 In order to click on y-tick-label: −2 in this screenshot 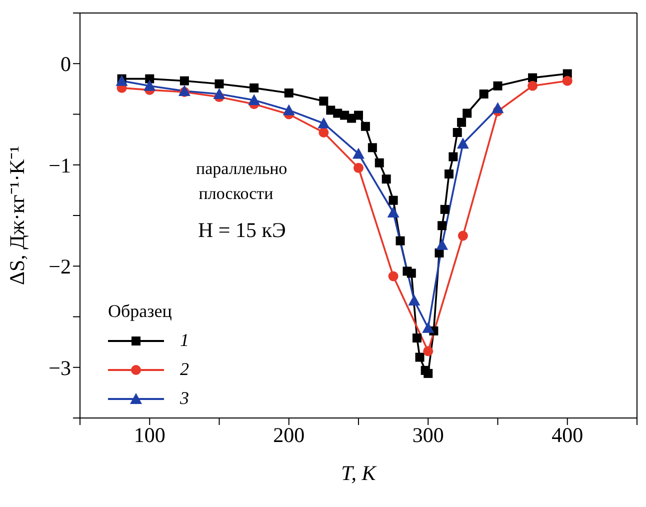, I will do `click(59, 266)`.